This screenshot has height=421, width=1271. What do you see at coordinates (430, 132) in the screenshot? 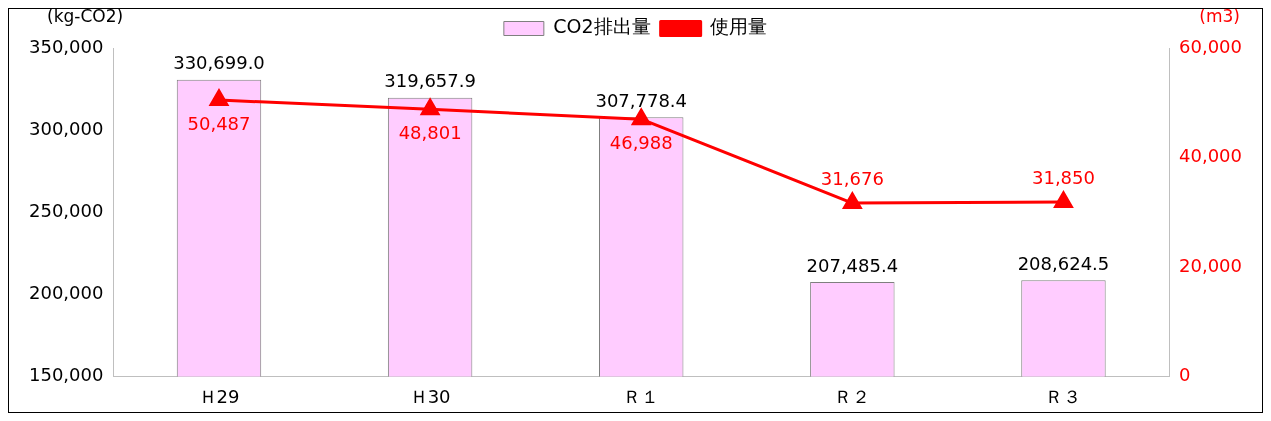
I see `data-label: 48,801` at bounding box center [430, 132].